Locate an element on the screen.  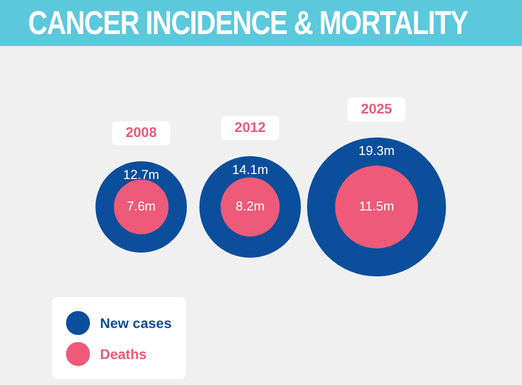
category-label: 2025 is located at coordinates (376, 108).